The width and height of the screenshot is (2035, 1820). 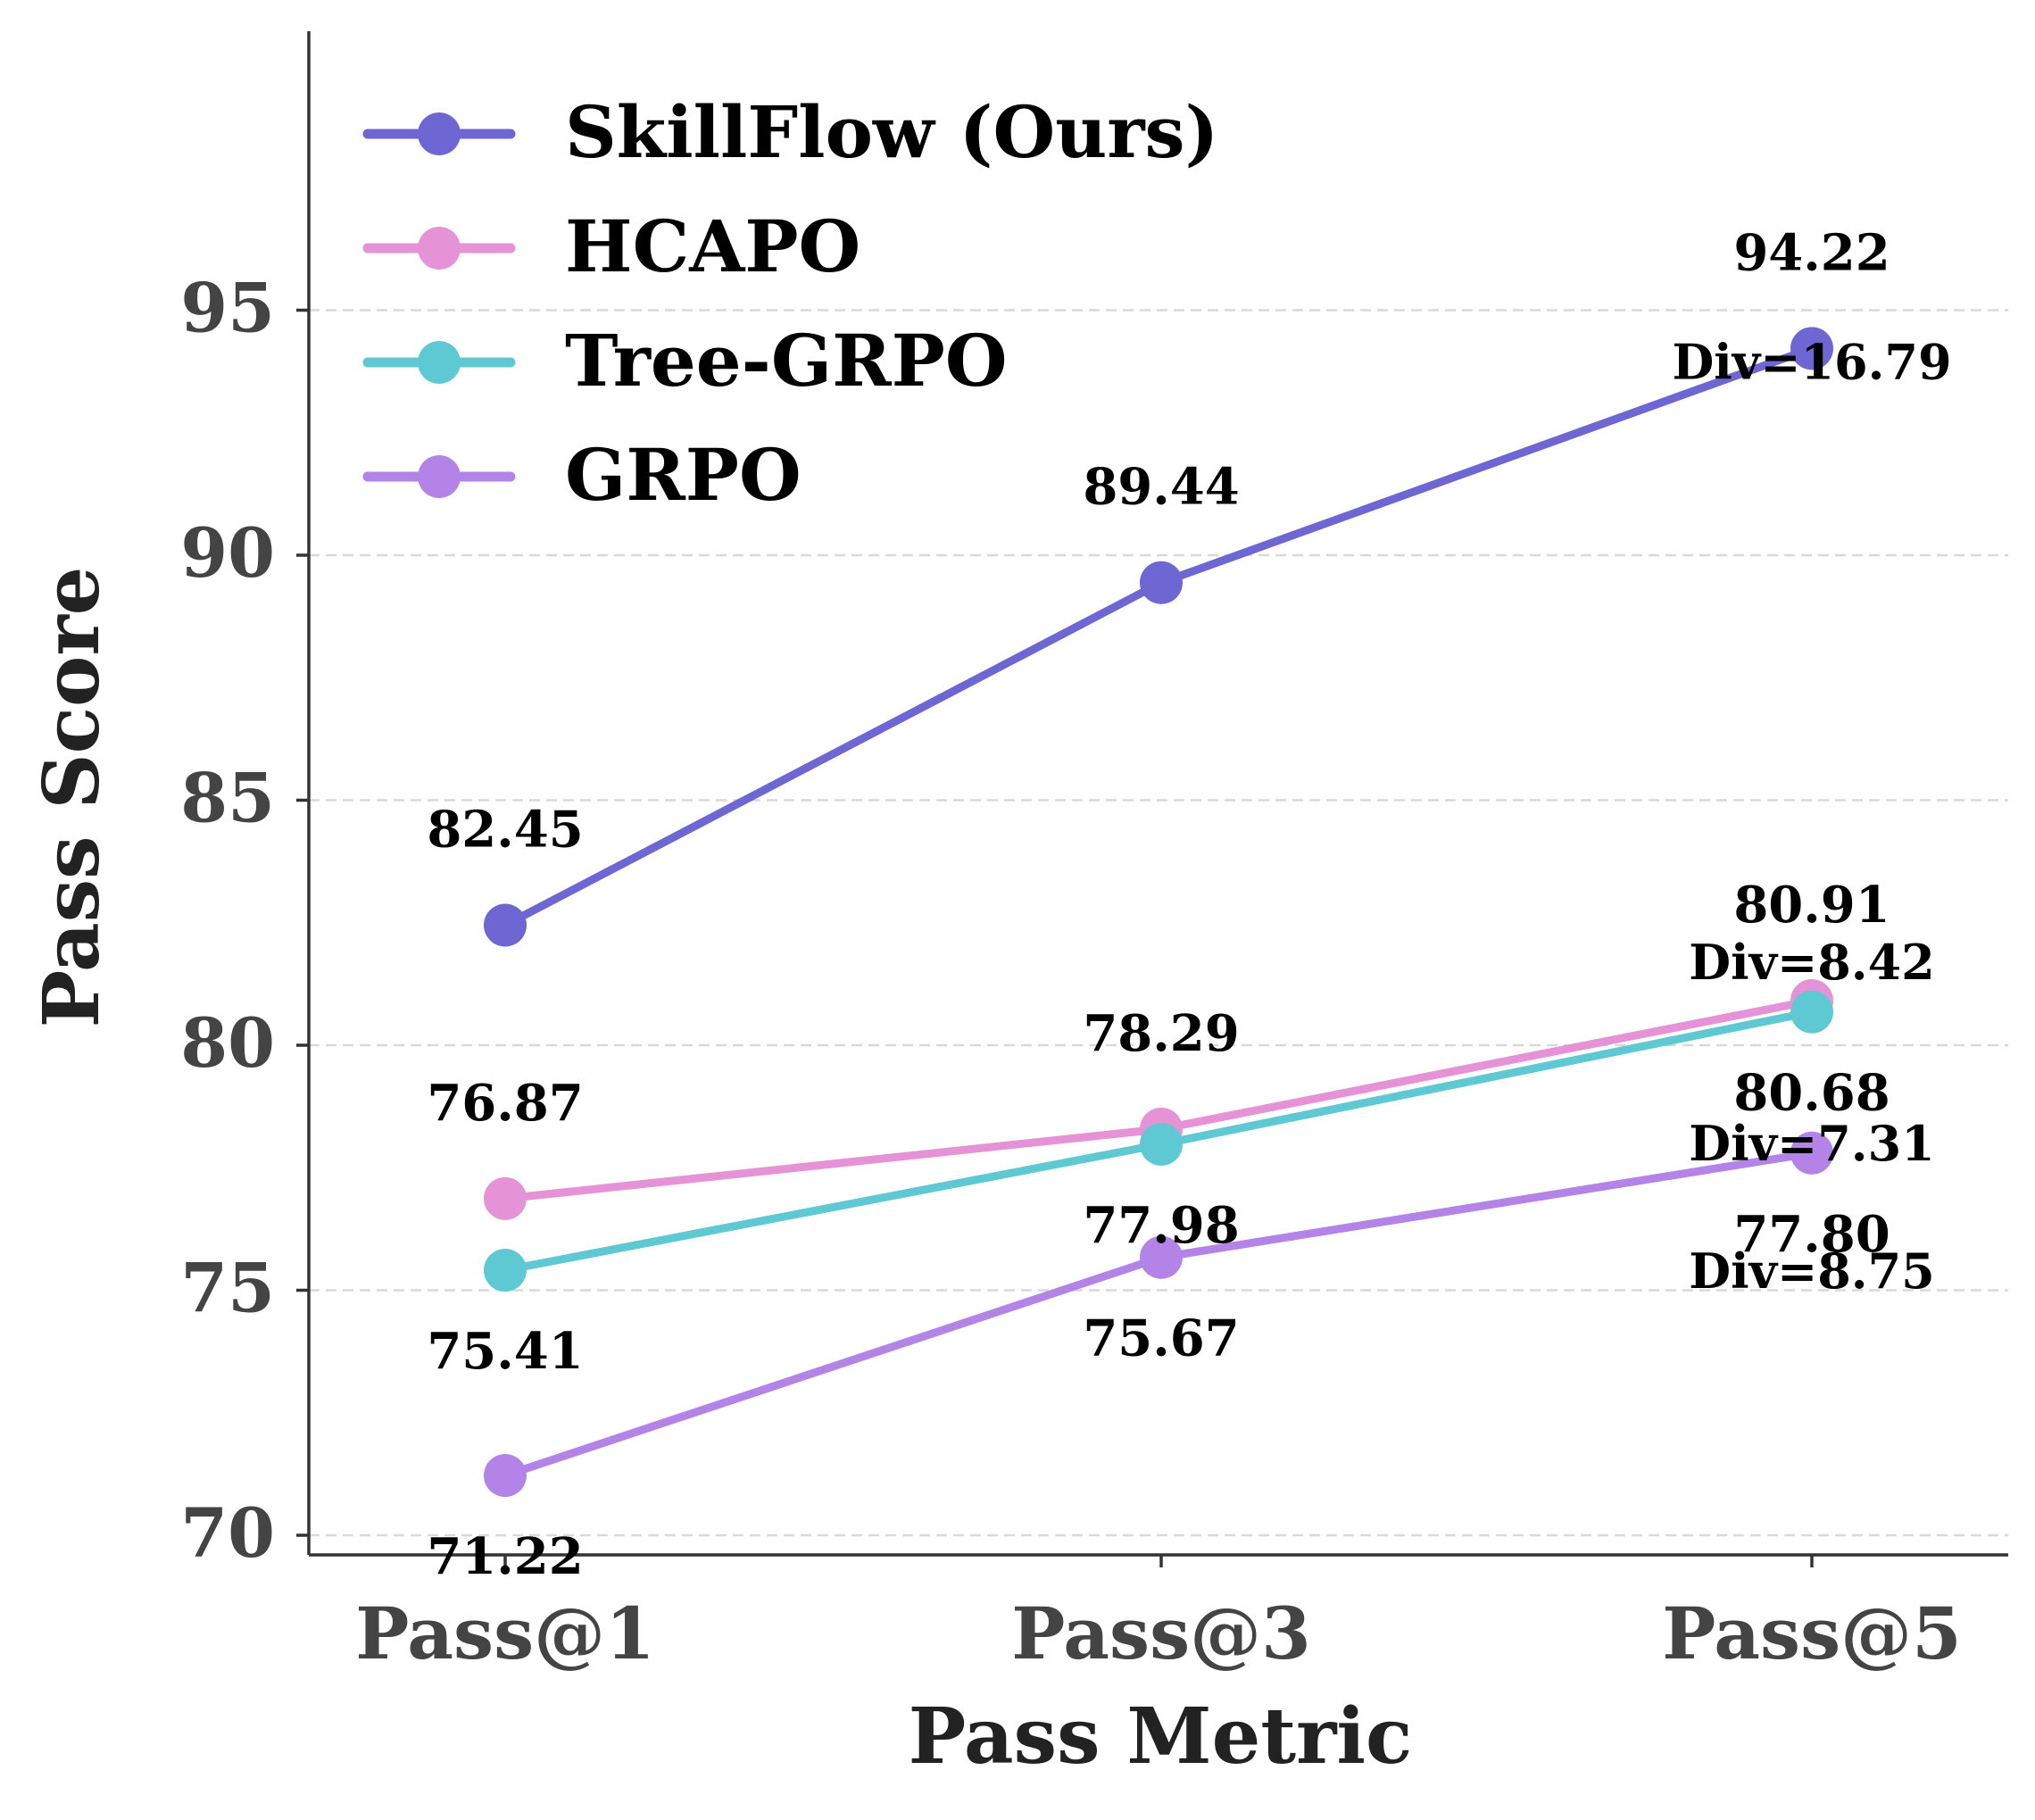 I want to click on data-label: 80.68, so click(x=1811, y=1093).